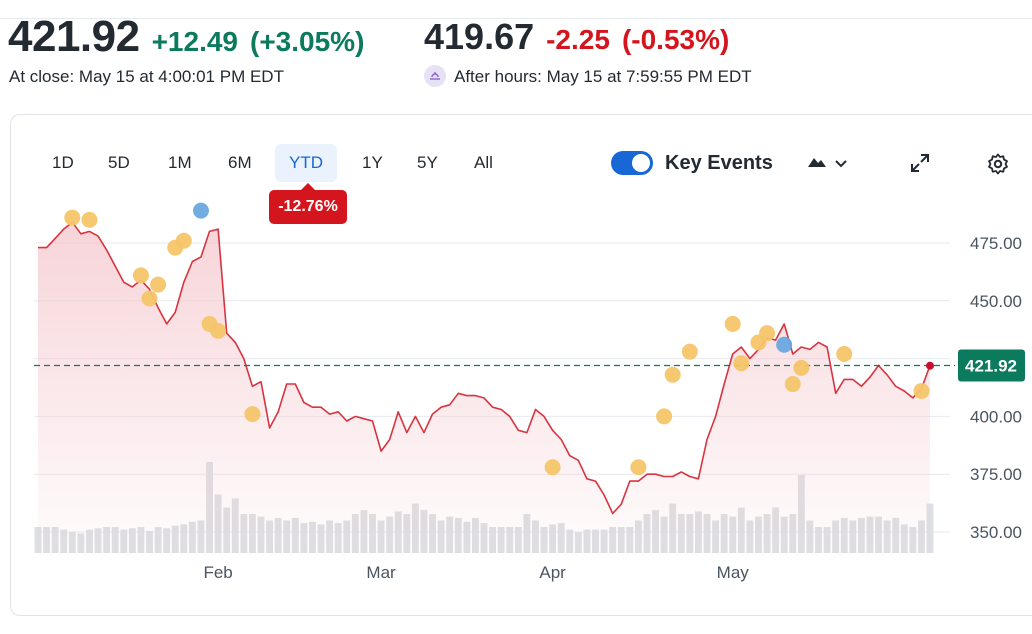 The image size is (1032, 634). Describe the element at coordinates (733, 572) in the screenshot. I see `x-tick-label: May` at that location.